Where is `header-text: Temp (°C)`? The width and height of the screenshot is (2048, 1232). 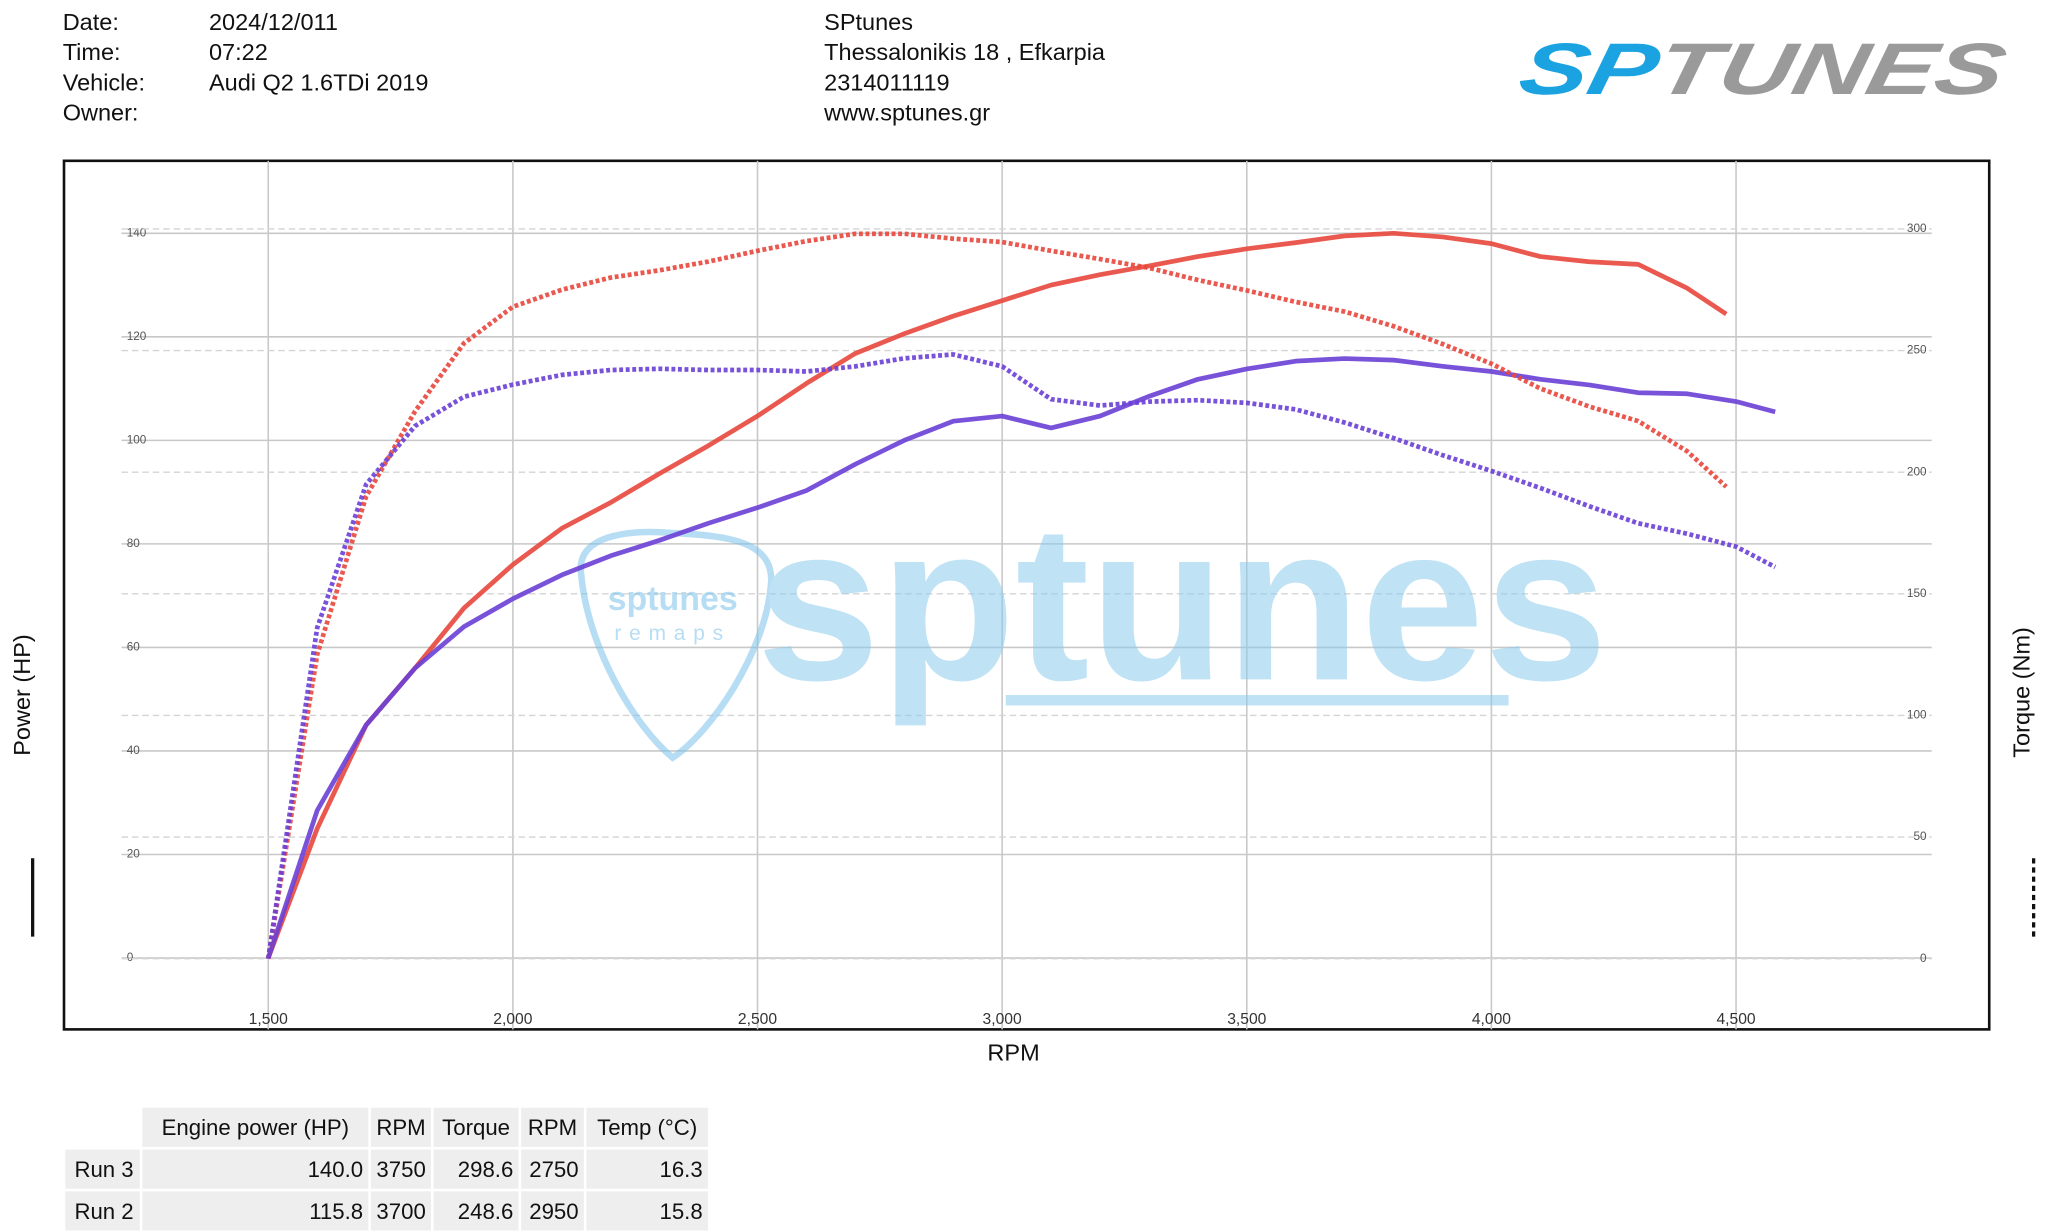
header-text: Temp (°C) is located at coordinates (647, 1127).